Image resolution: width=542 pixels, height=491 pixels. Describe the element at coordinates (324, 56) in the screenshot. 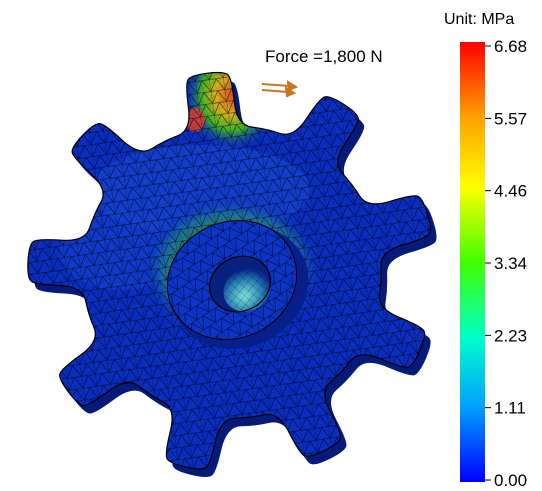

I see `force-label: Force =1,800 N` at that location.